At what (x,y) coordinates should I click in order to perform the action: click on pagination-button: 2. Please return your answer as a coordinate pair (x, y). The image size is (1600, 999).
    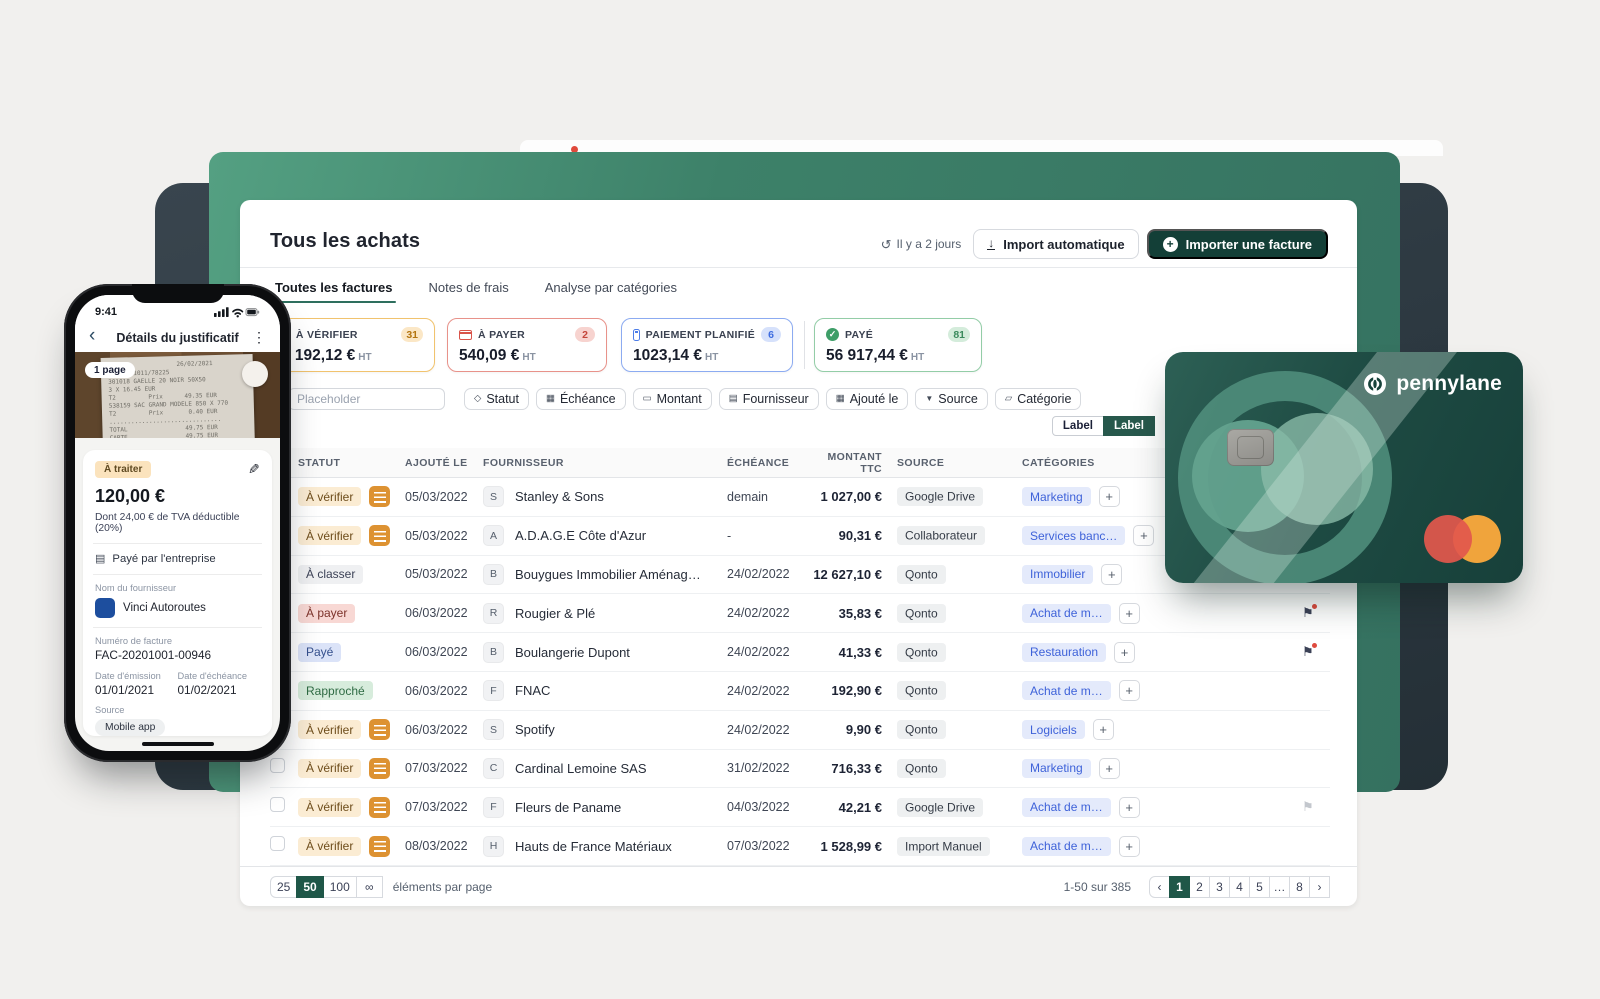
    Looking at the image, I should click on (1199, 886).